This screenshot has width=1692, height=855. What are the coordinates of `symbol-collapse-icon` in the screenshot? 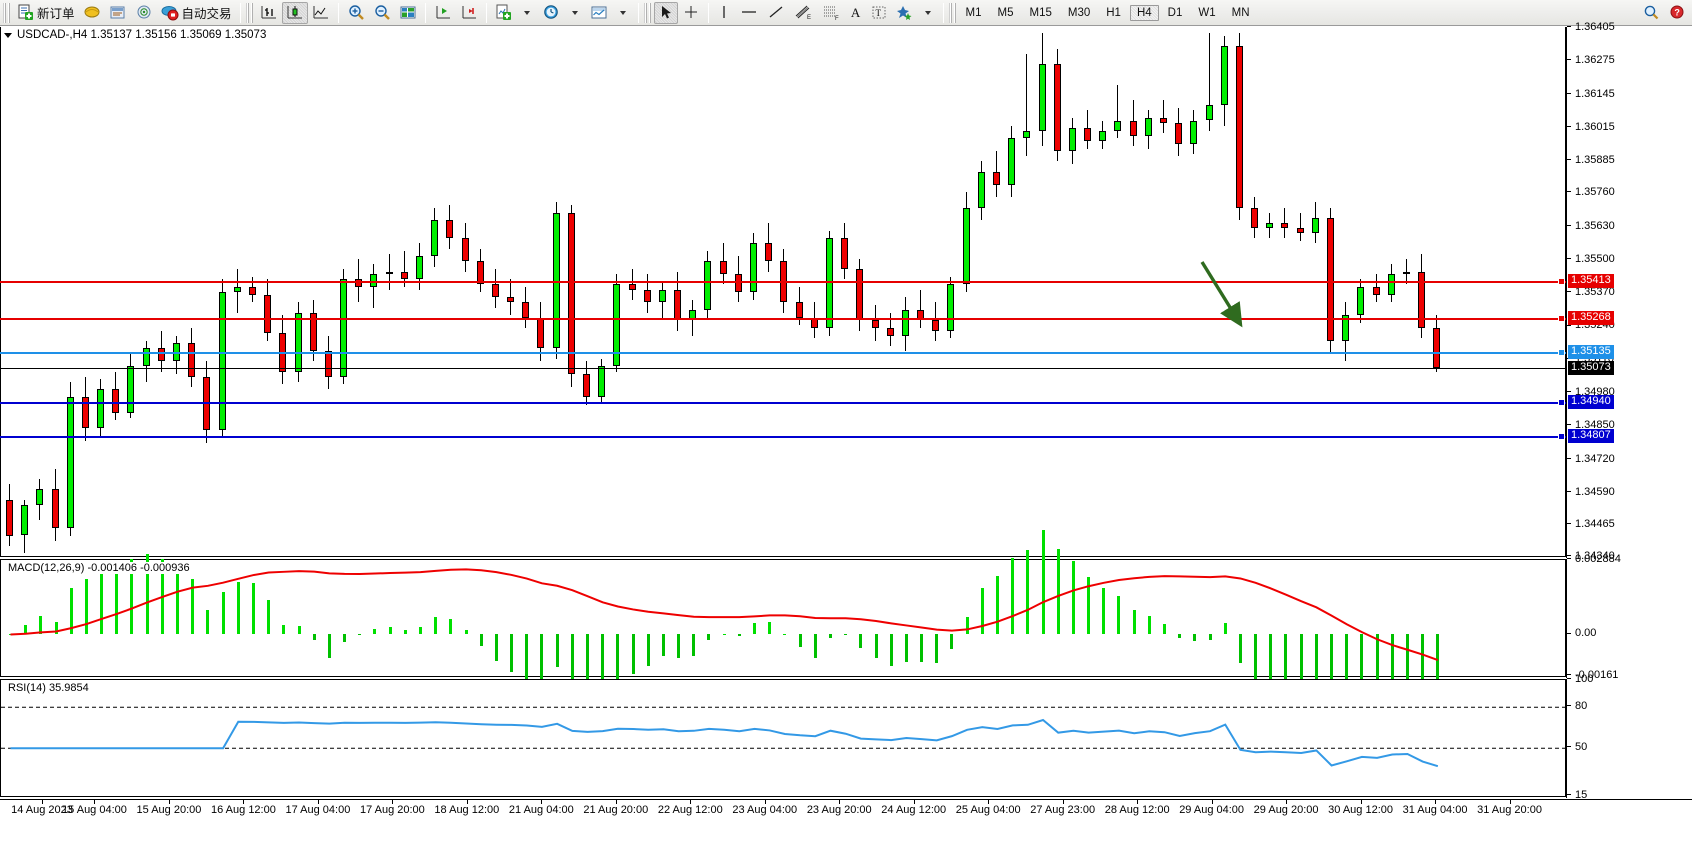 It's located at (8, 35).